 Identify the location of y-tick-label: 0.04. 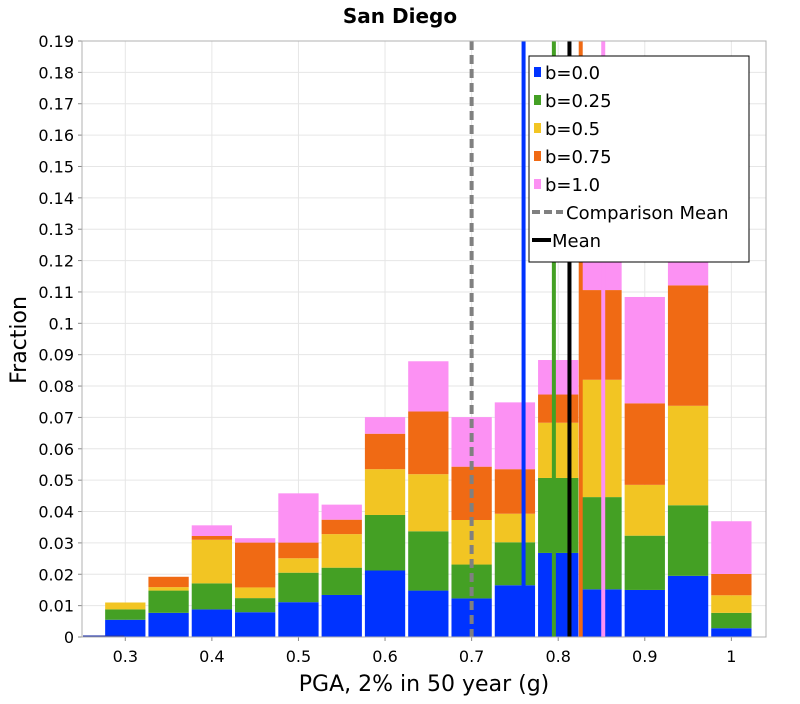
(56, 512).